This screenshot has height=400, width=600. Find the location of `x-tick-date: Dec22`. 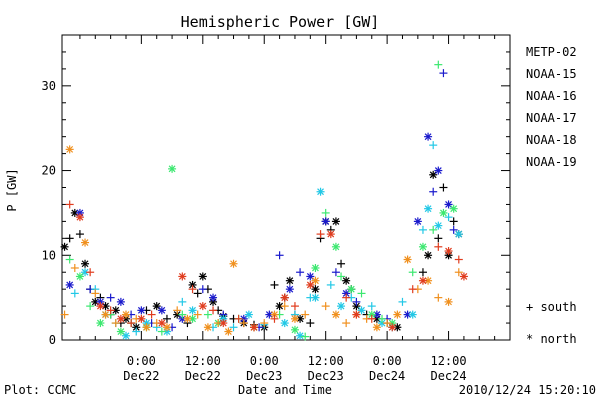

x-tick-date: Dec22 is located at coordinates (203, 376).